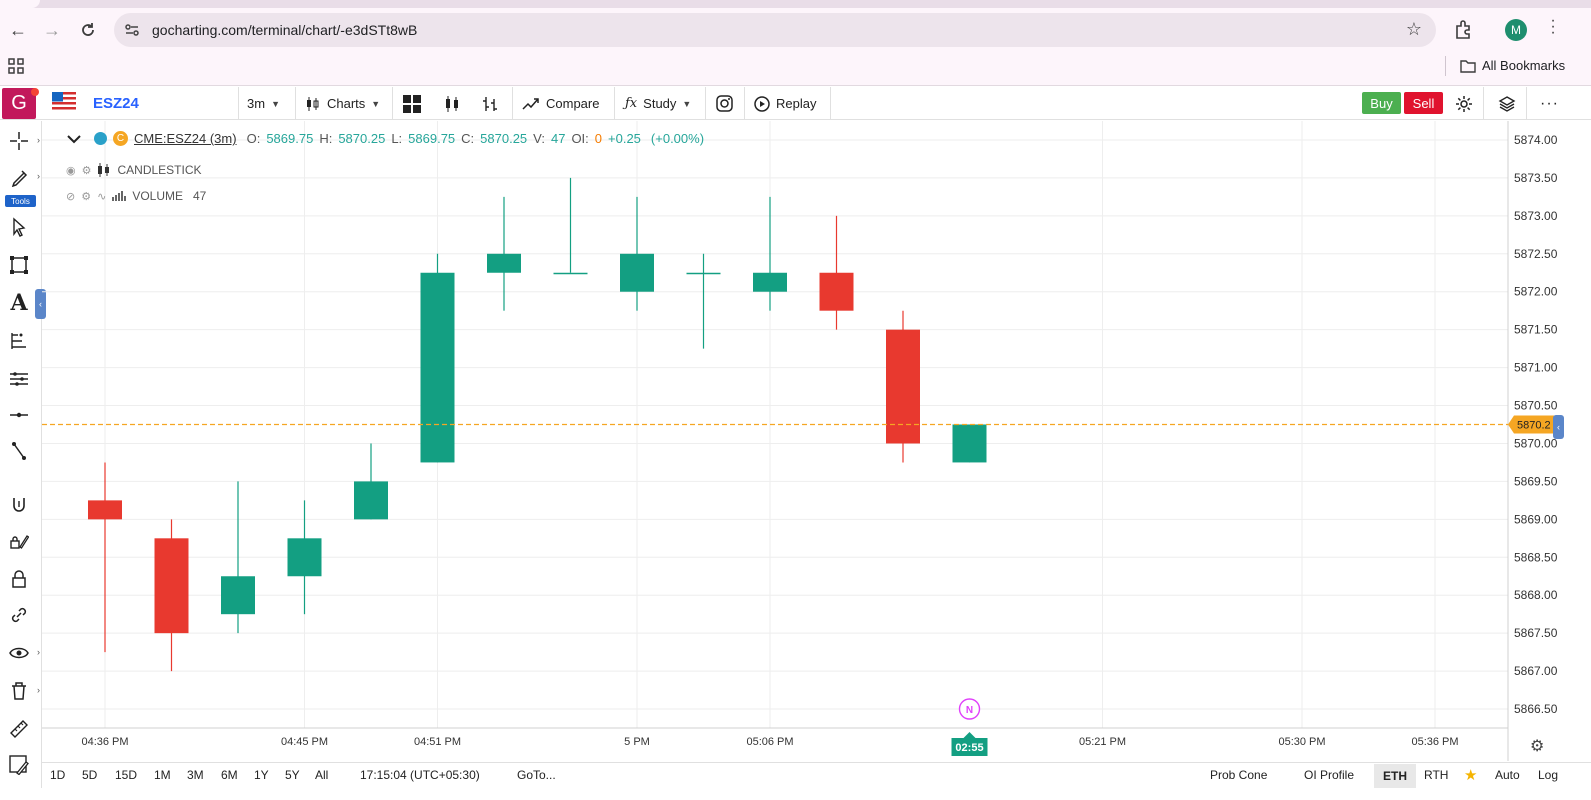  I want to click on bar-type-button, so click(491, 103).